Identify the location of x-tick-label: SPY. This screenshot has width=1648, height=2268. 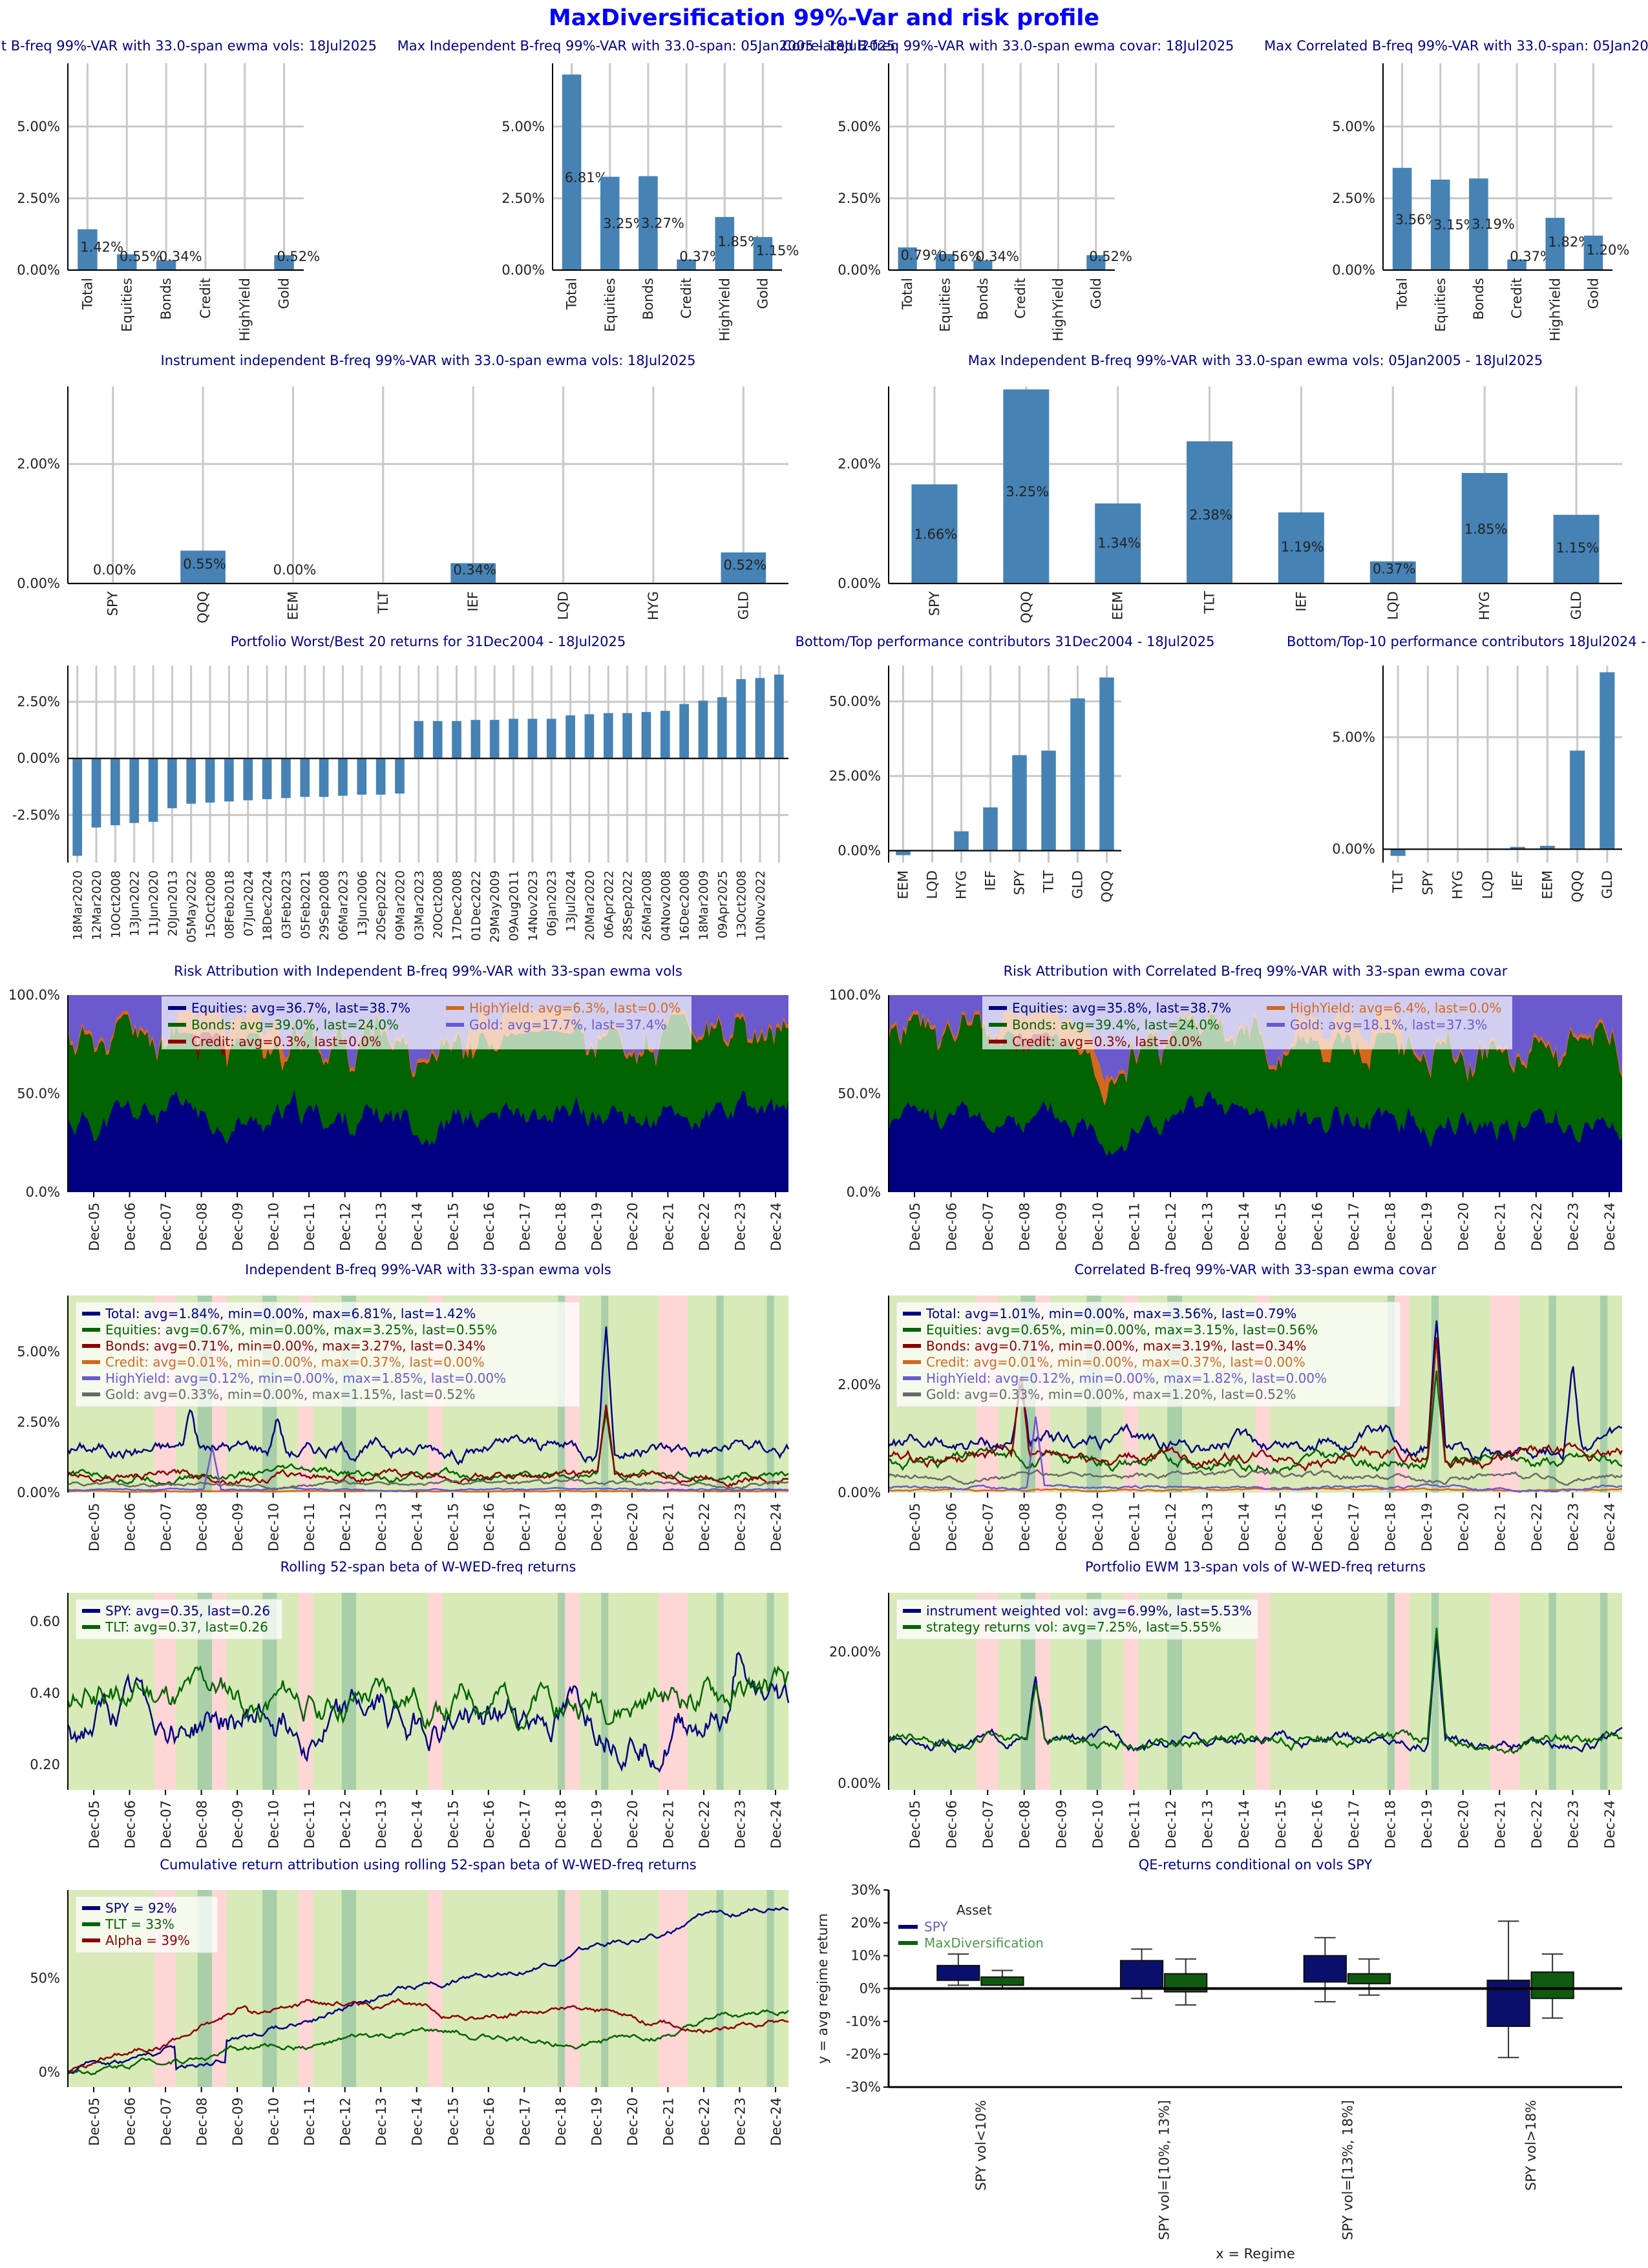
(113, 604).